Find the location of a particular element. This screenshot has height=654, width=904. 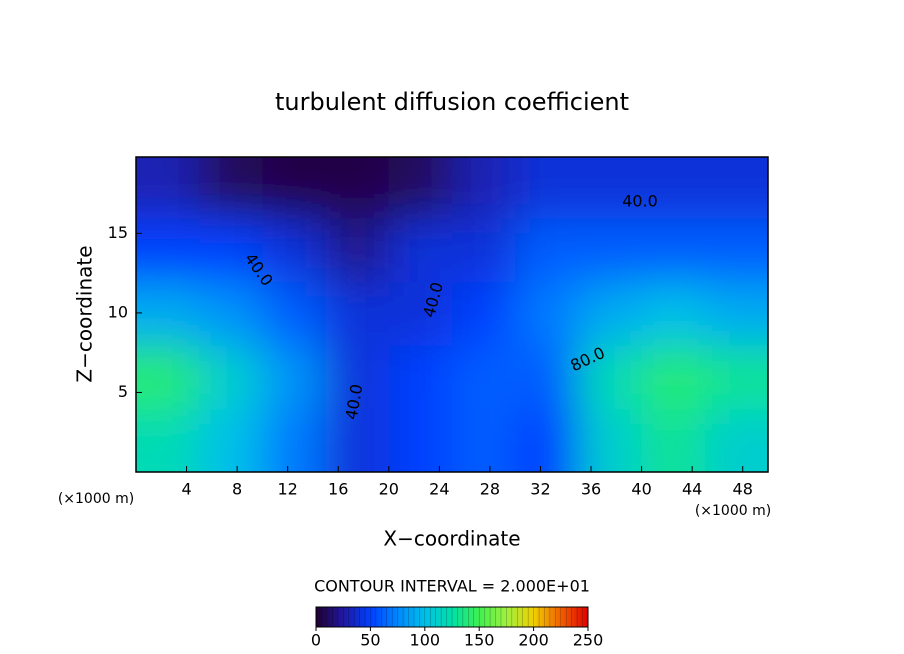

x-tick-label: 28 is located at coordinates (490, 489).